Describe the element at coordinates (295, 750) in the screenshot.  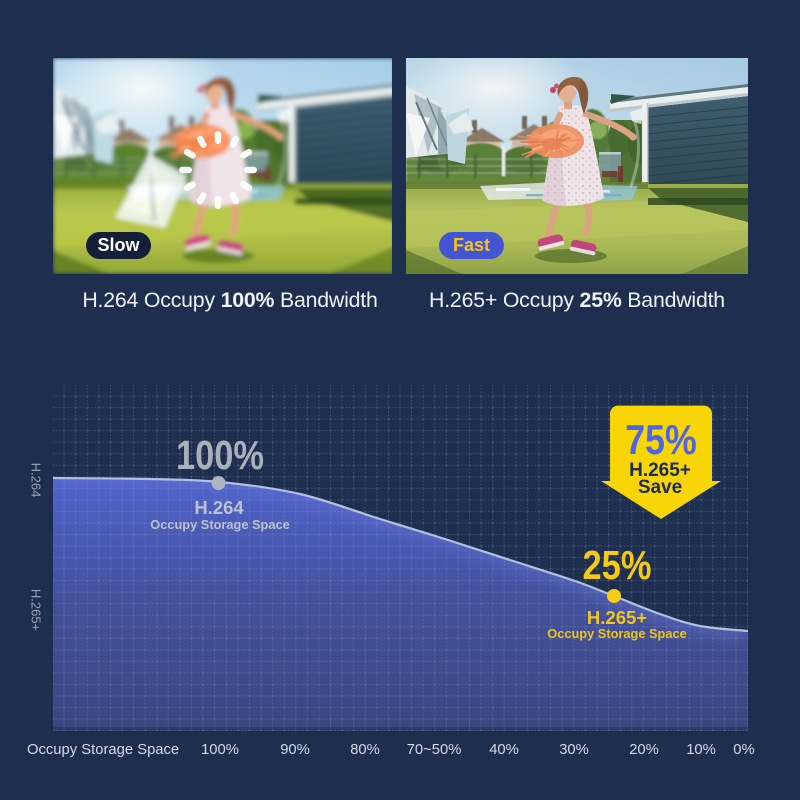
I see `svg-text: 90%` at that location.